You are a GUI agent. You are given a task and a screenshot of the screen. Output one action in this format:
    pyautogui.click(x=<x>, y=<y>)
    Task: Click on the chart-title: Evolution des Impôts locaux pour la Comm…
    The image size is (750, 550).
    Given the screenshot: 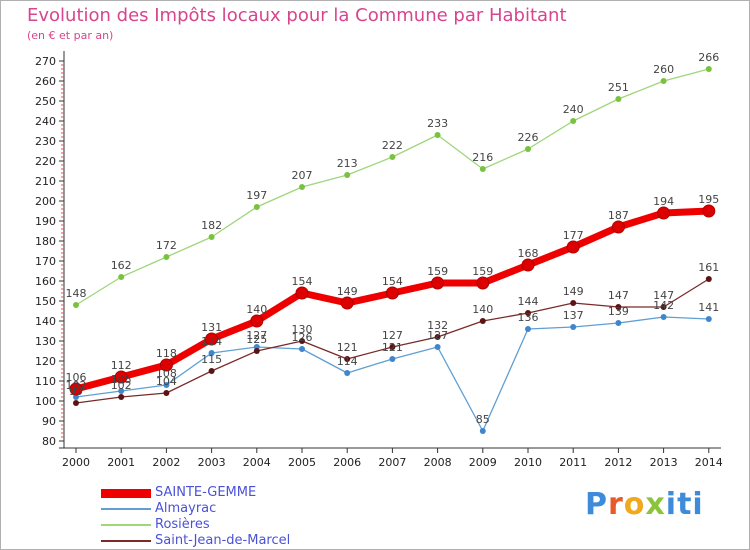 What is the action you would take?
    pyautogui.click(x=297, y=15)
    